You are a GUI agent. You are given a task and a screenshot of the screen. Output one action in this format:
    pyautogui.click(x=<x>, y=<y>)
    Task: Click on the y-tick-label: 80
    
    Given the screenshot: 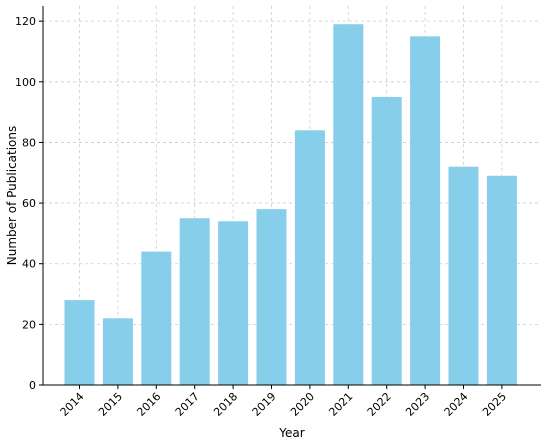 What is the action you would take?
    pyautogui.click(x=29, y=142)
    